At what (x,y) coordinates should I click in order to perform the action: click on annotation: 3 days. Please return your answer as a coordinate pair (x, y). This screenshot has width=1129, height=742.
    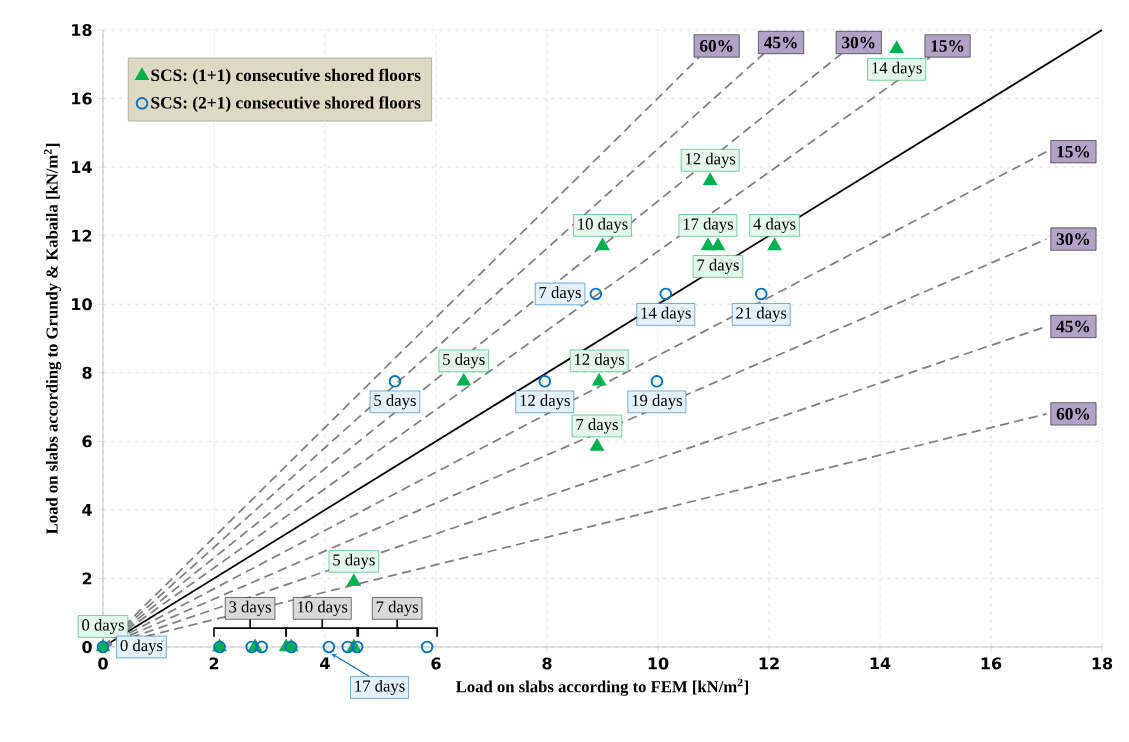
    Looking at the image, I should click on (250, 608).